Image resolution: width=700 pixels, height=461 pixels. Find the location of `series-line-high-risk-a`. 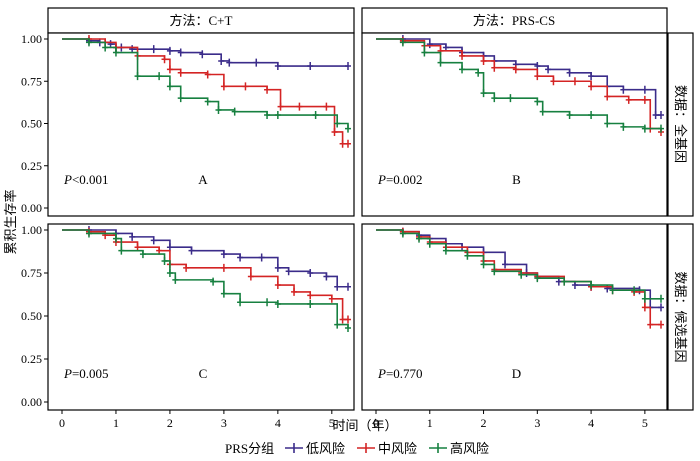

series-line-high-risk-a is located at coordinates (205, 83).